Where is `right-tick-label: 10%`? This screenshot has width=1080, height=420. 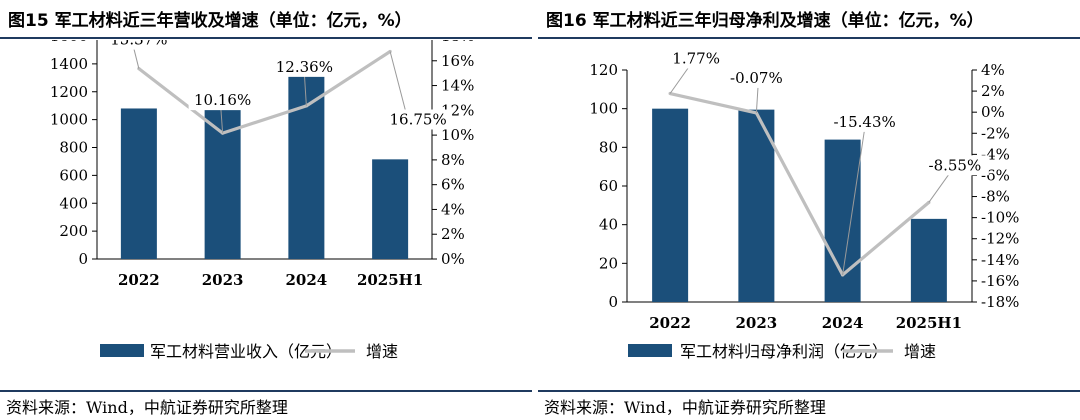 right-tick-label: 10% is located at coordinates (457, 135).